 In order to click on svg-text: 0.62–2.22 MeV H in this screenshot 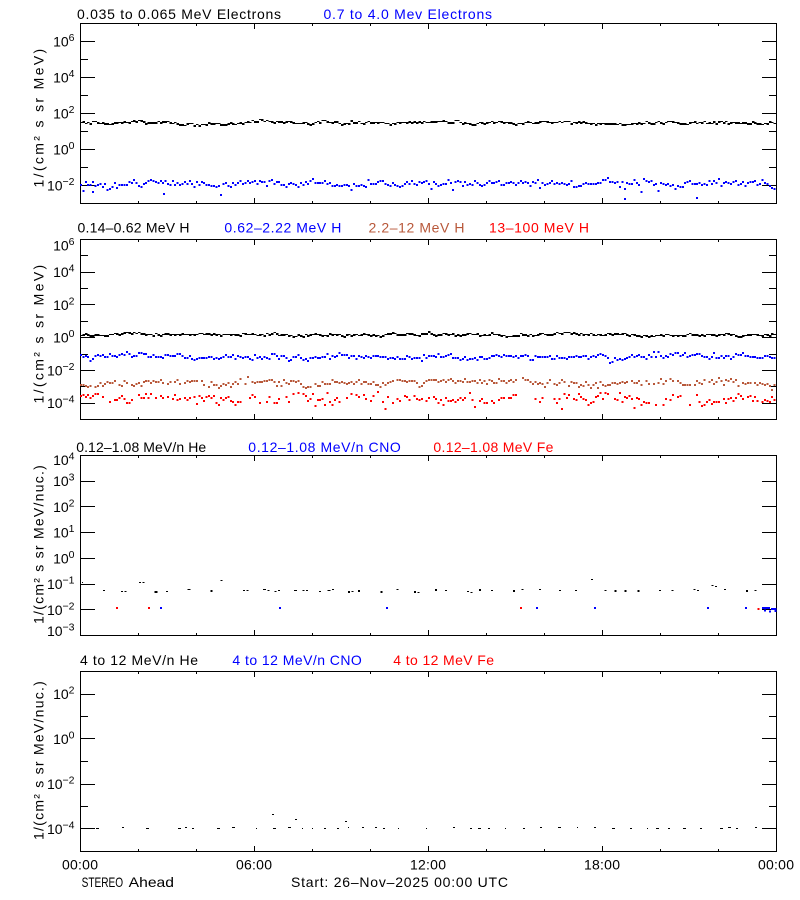, I will do `click(282, 228)`.